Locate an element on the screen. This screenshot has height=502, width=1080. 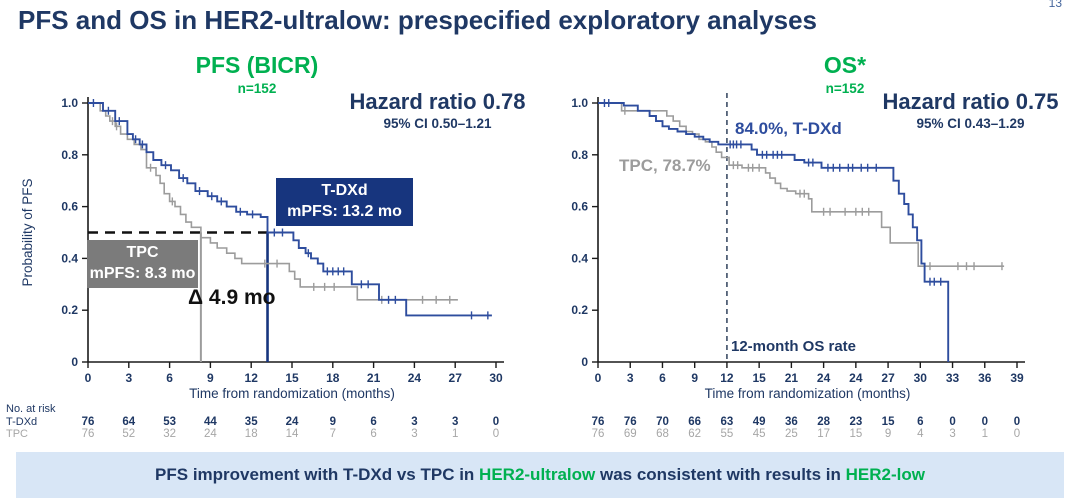
at-risk-value: 36 is located at coordinates (791, 422).